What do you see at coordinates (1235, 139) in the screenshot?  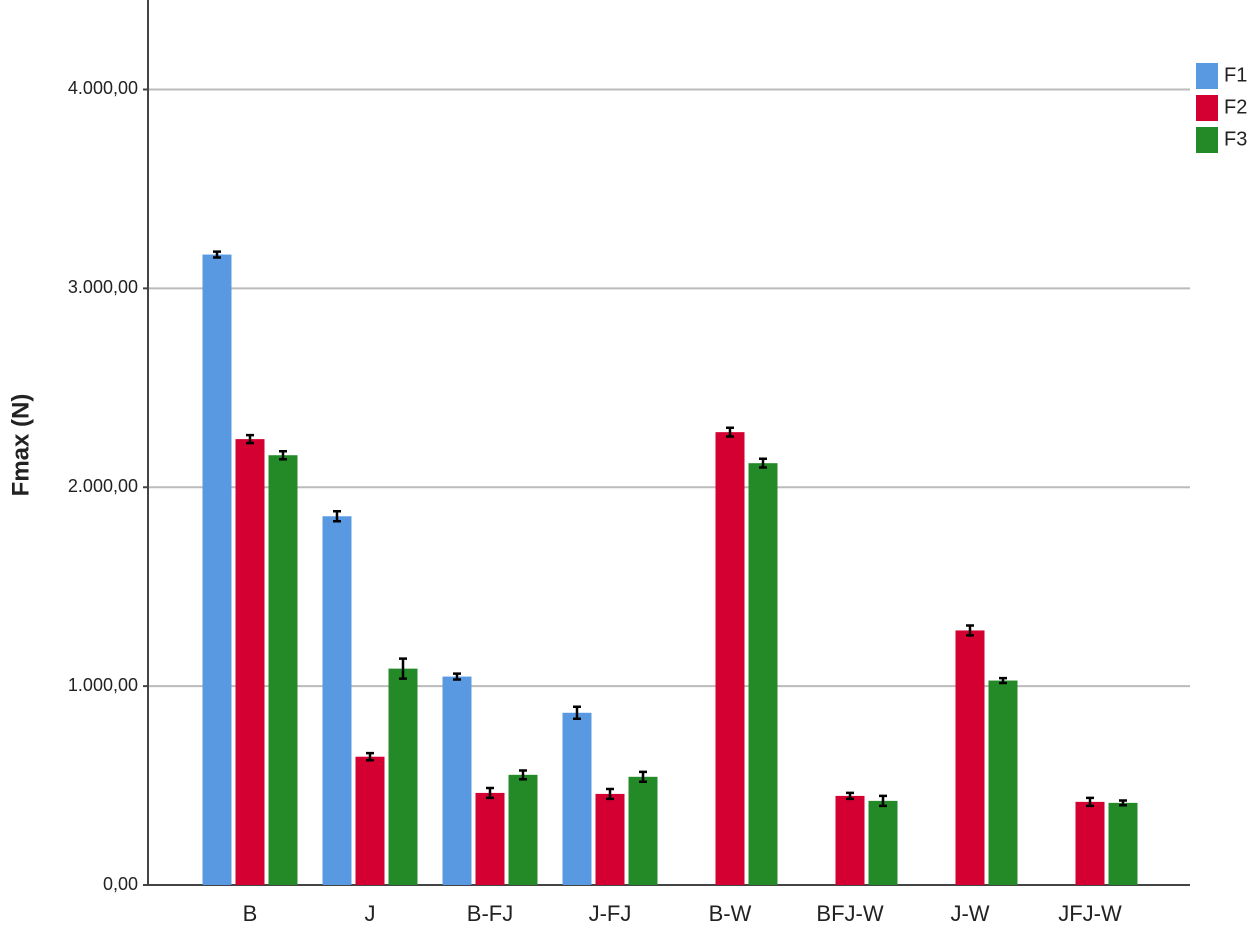 I see `legend-label: F3` at bounding box center [1235, 139].